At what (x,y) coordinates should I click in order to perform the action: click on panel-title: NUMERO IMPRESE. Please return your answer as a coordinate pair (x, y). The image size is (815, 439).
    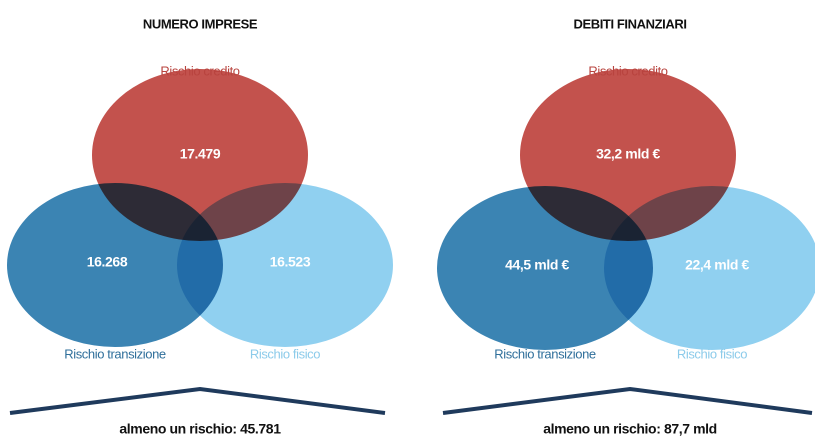
    Looking at the image, I should click on (200, 23).